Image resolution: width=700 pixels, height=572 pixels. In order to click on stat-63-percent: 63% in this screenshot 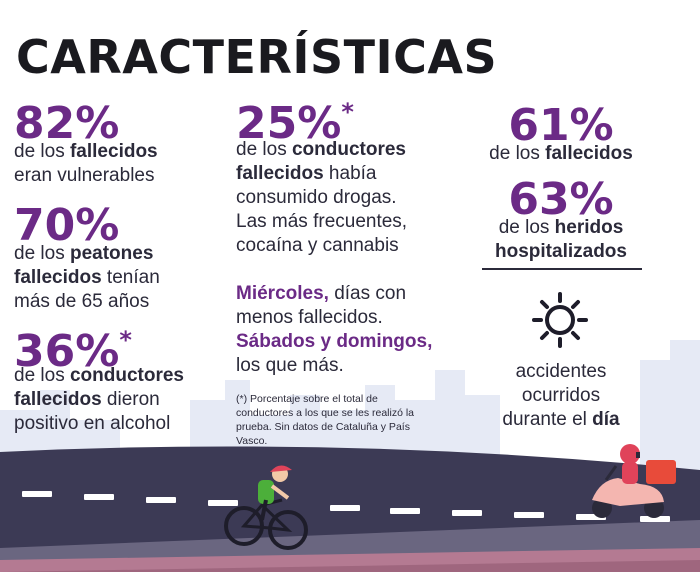, I will do `click(561, 199)`.